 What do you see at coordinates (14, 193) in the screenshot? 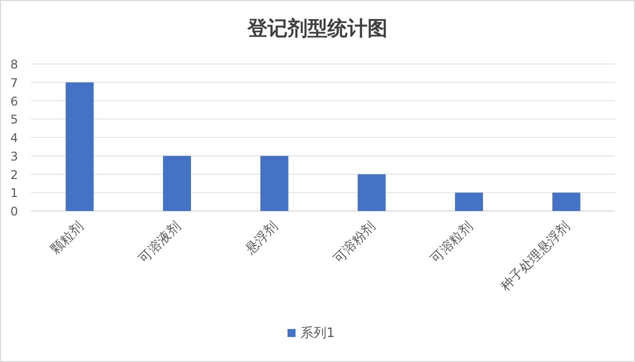
I see `y-tick-label: 1` at bounding box center [14, 193].